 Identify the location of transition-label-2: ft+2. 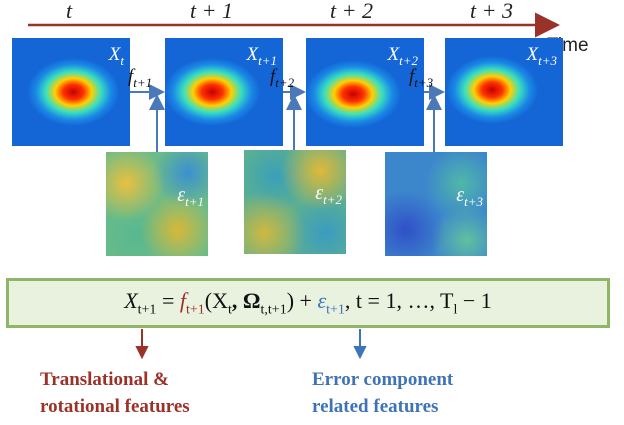
(282, 78).